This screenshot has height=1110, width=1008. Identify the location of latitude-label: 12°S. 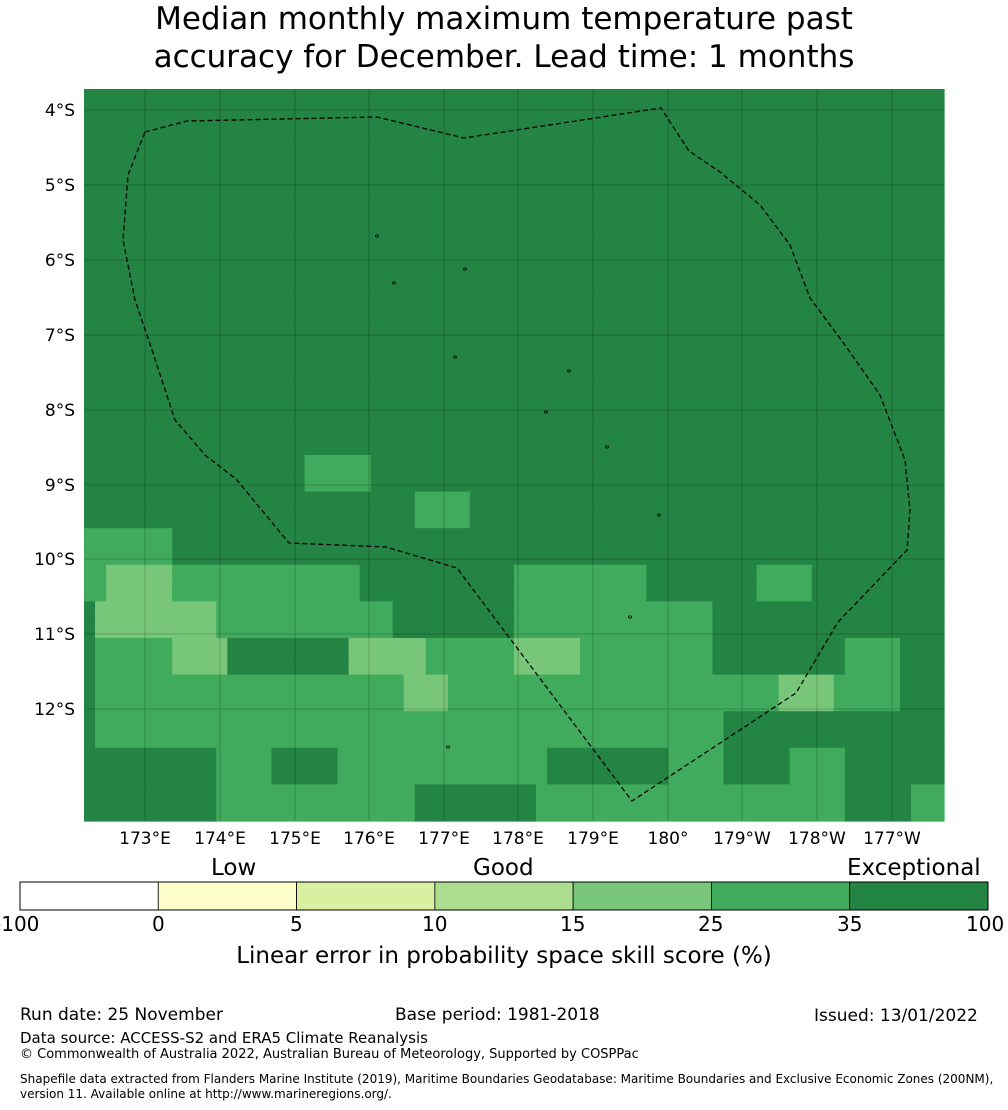
(54, 710).